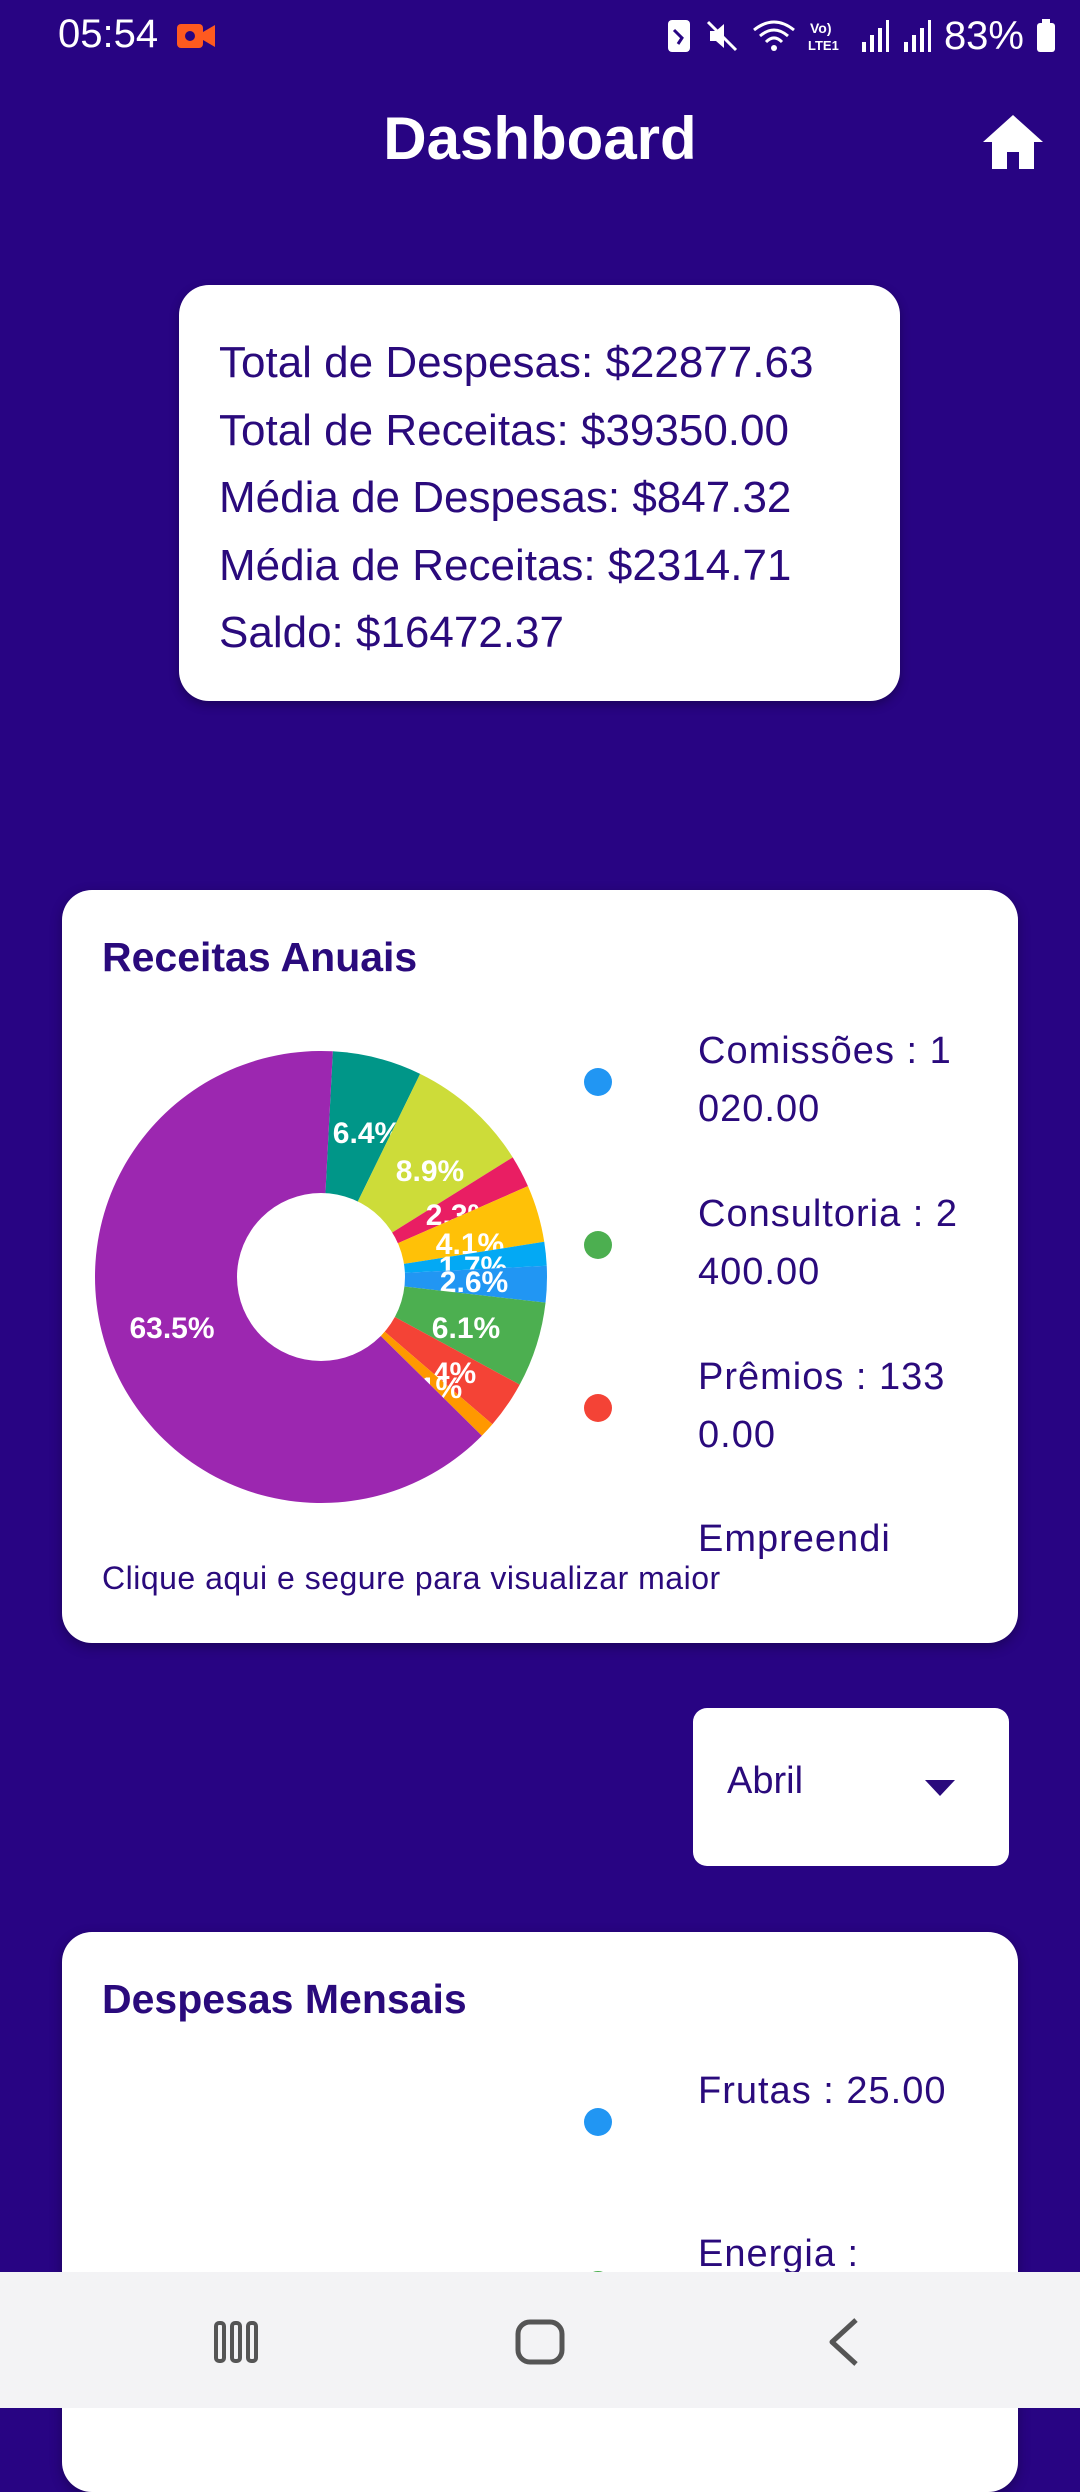 The height and width of the screenshot is (2492, 1080). Describe the element at coordinates (774, 35) in the screenshot. I see `wifi-icon` at that location.